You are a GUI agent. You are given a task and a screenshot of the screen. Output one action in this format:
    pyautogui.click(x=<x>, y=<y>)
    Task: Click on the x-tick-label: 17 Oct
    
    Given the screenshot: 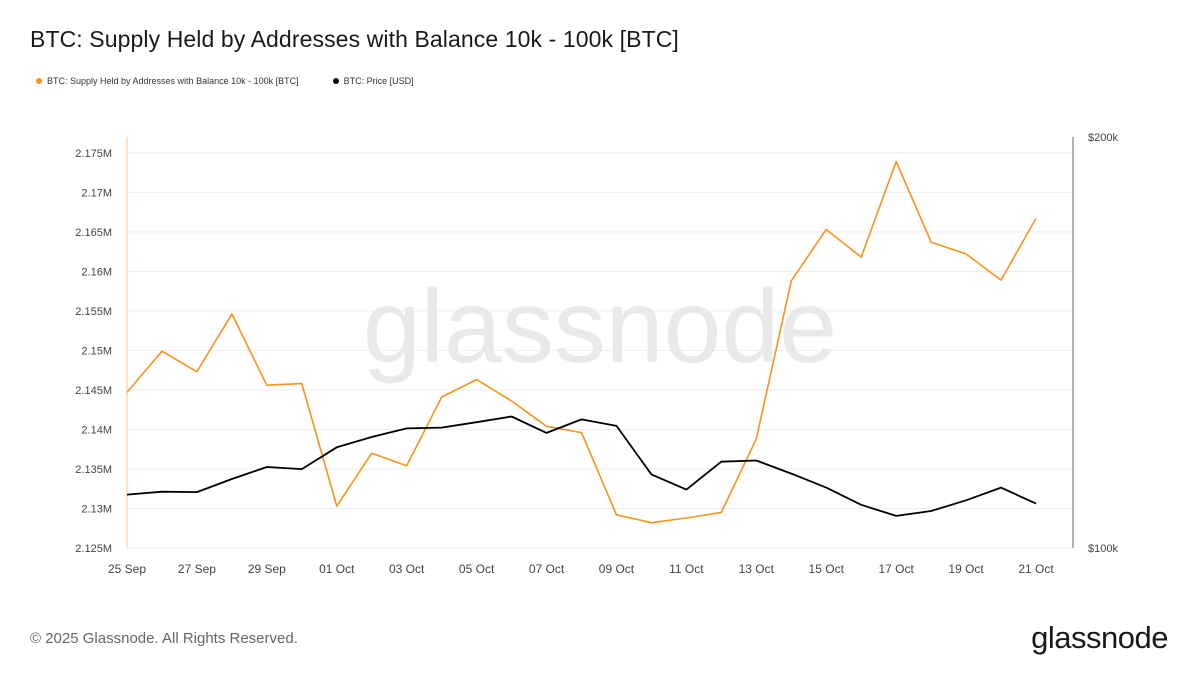 What is the action you would take?
    pyautogui.click(x=896, y=569)
    